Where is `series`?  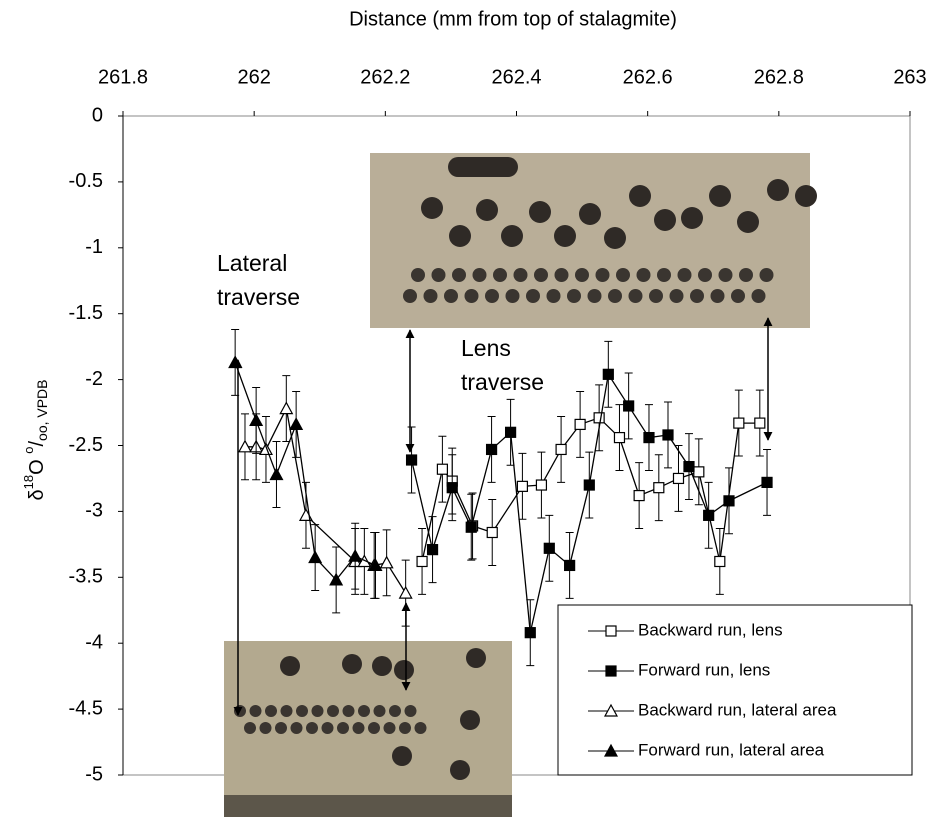 series is located at coordinates (591, 489).